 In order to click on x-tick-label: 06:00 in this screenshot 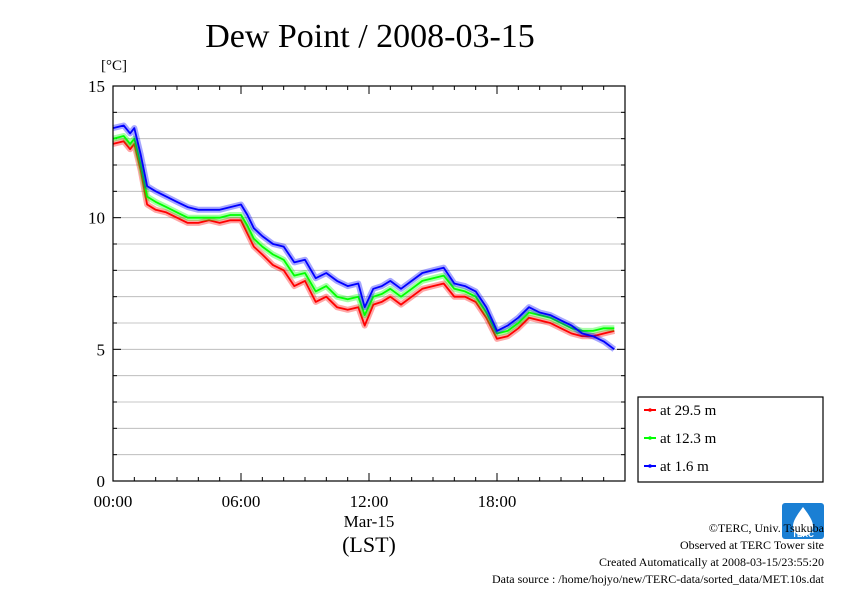, I will do `click(241, 501)`.